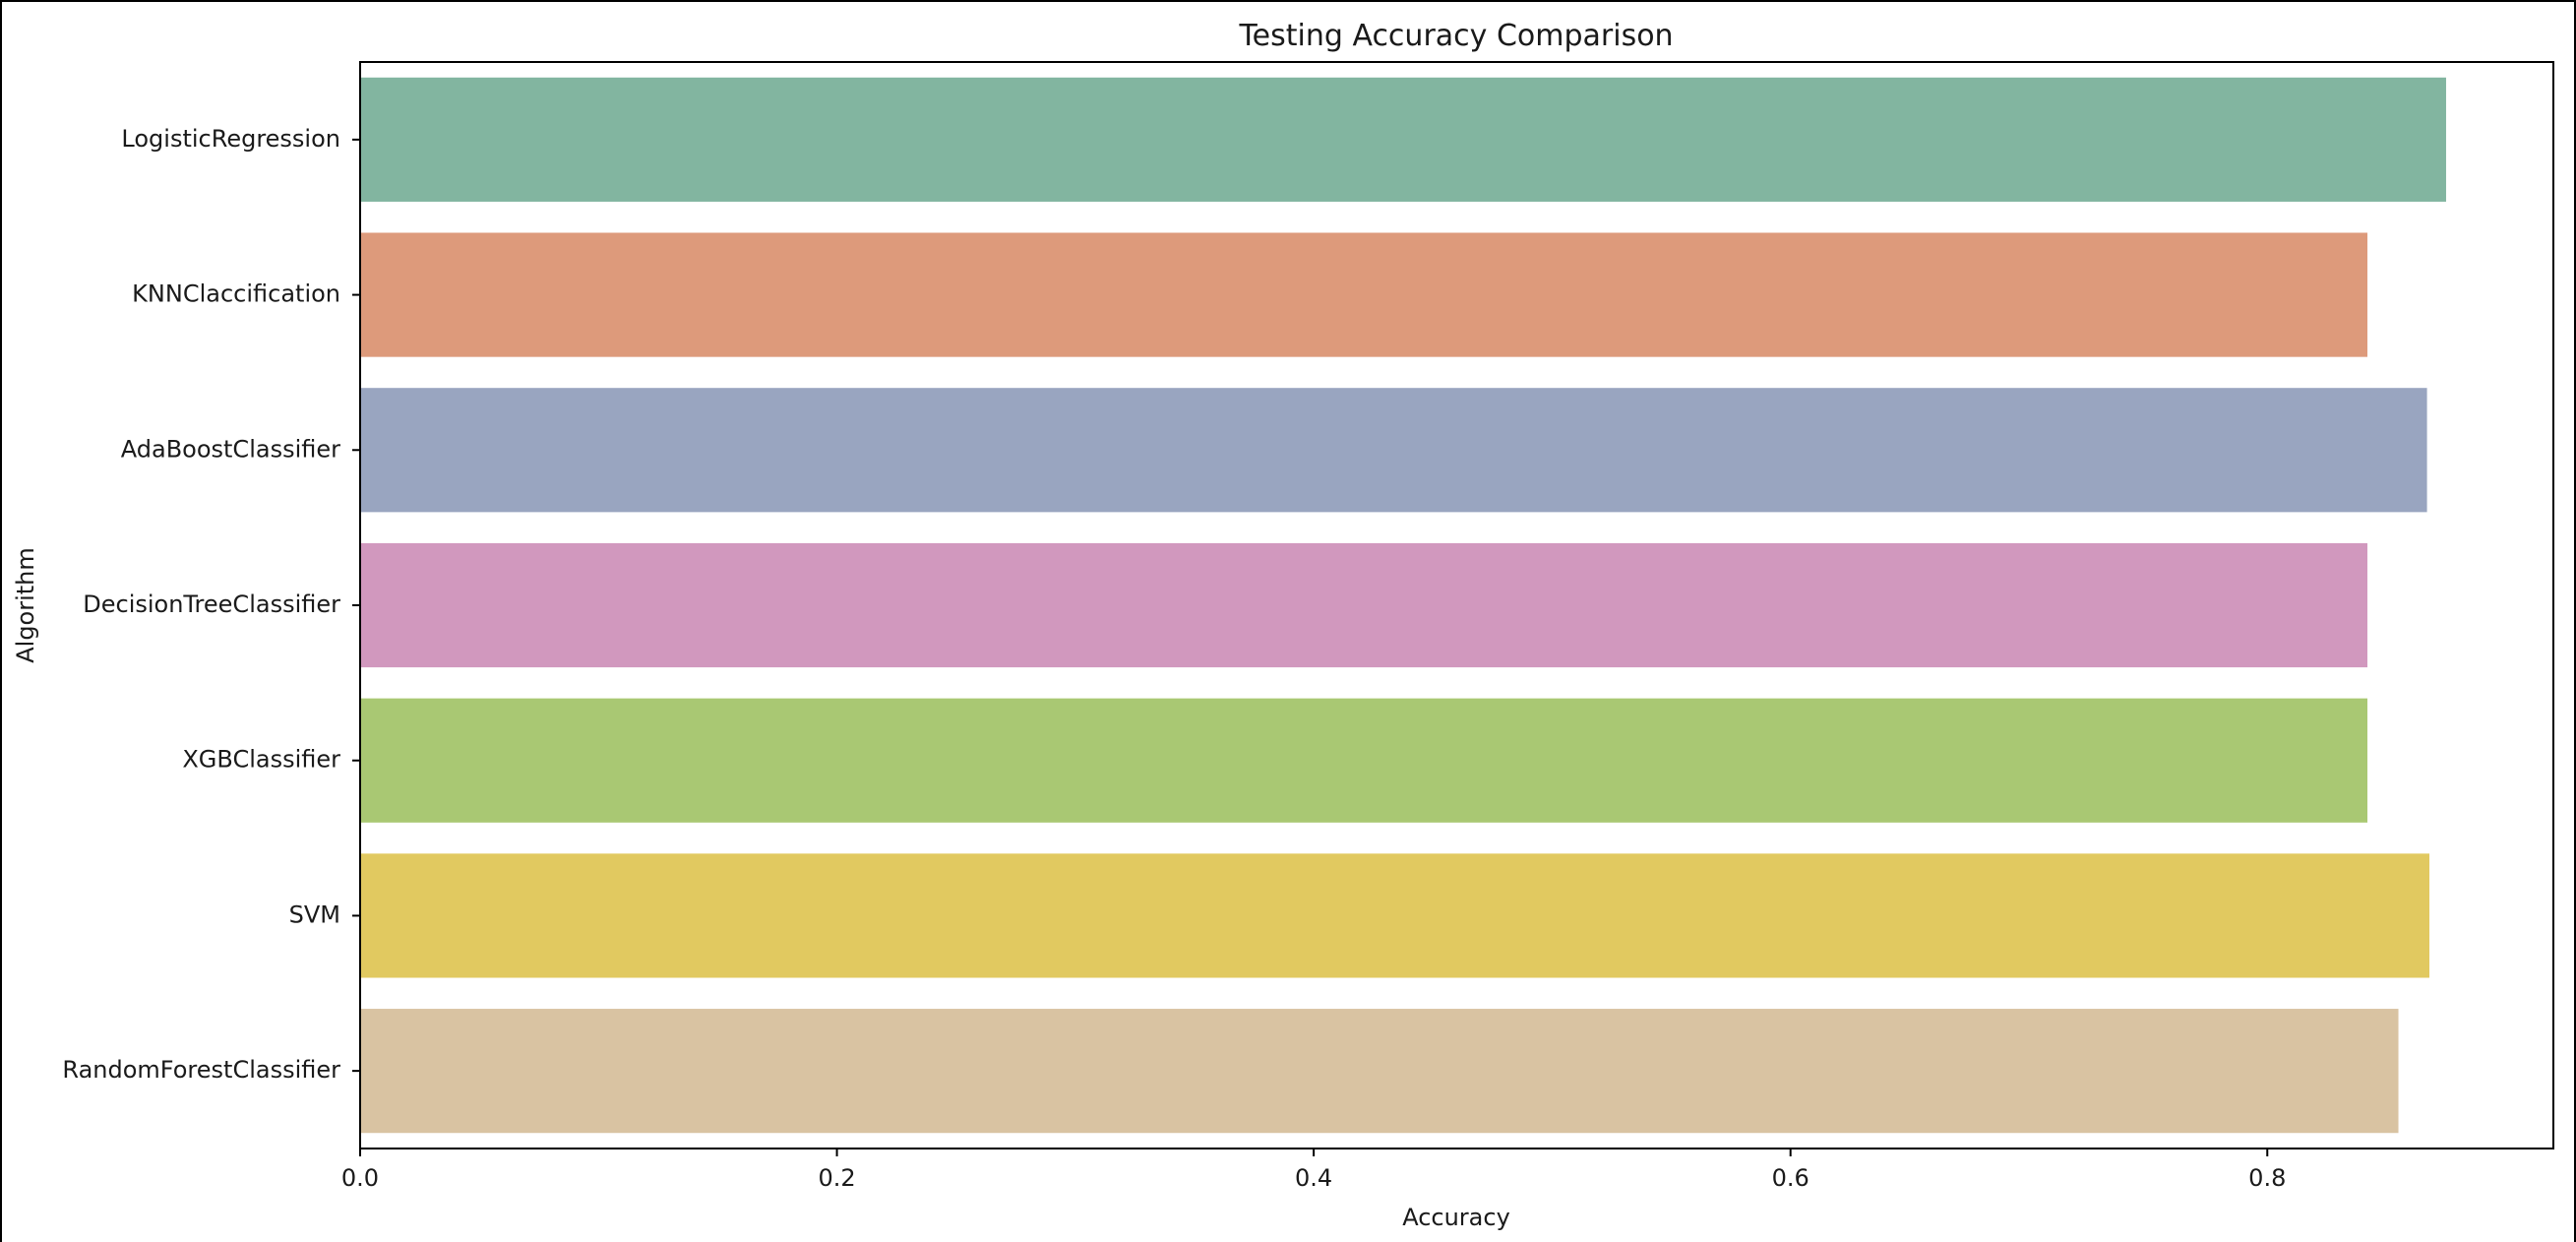 This screenshot has height=1242, width=2576. I want to click on x-tick-label: 0.0, so click(360, 1178).